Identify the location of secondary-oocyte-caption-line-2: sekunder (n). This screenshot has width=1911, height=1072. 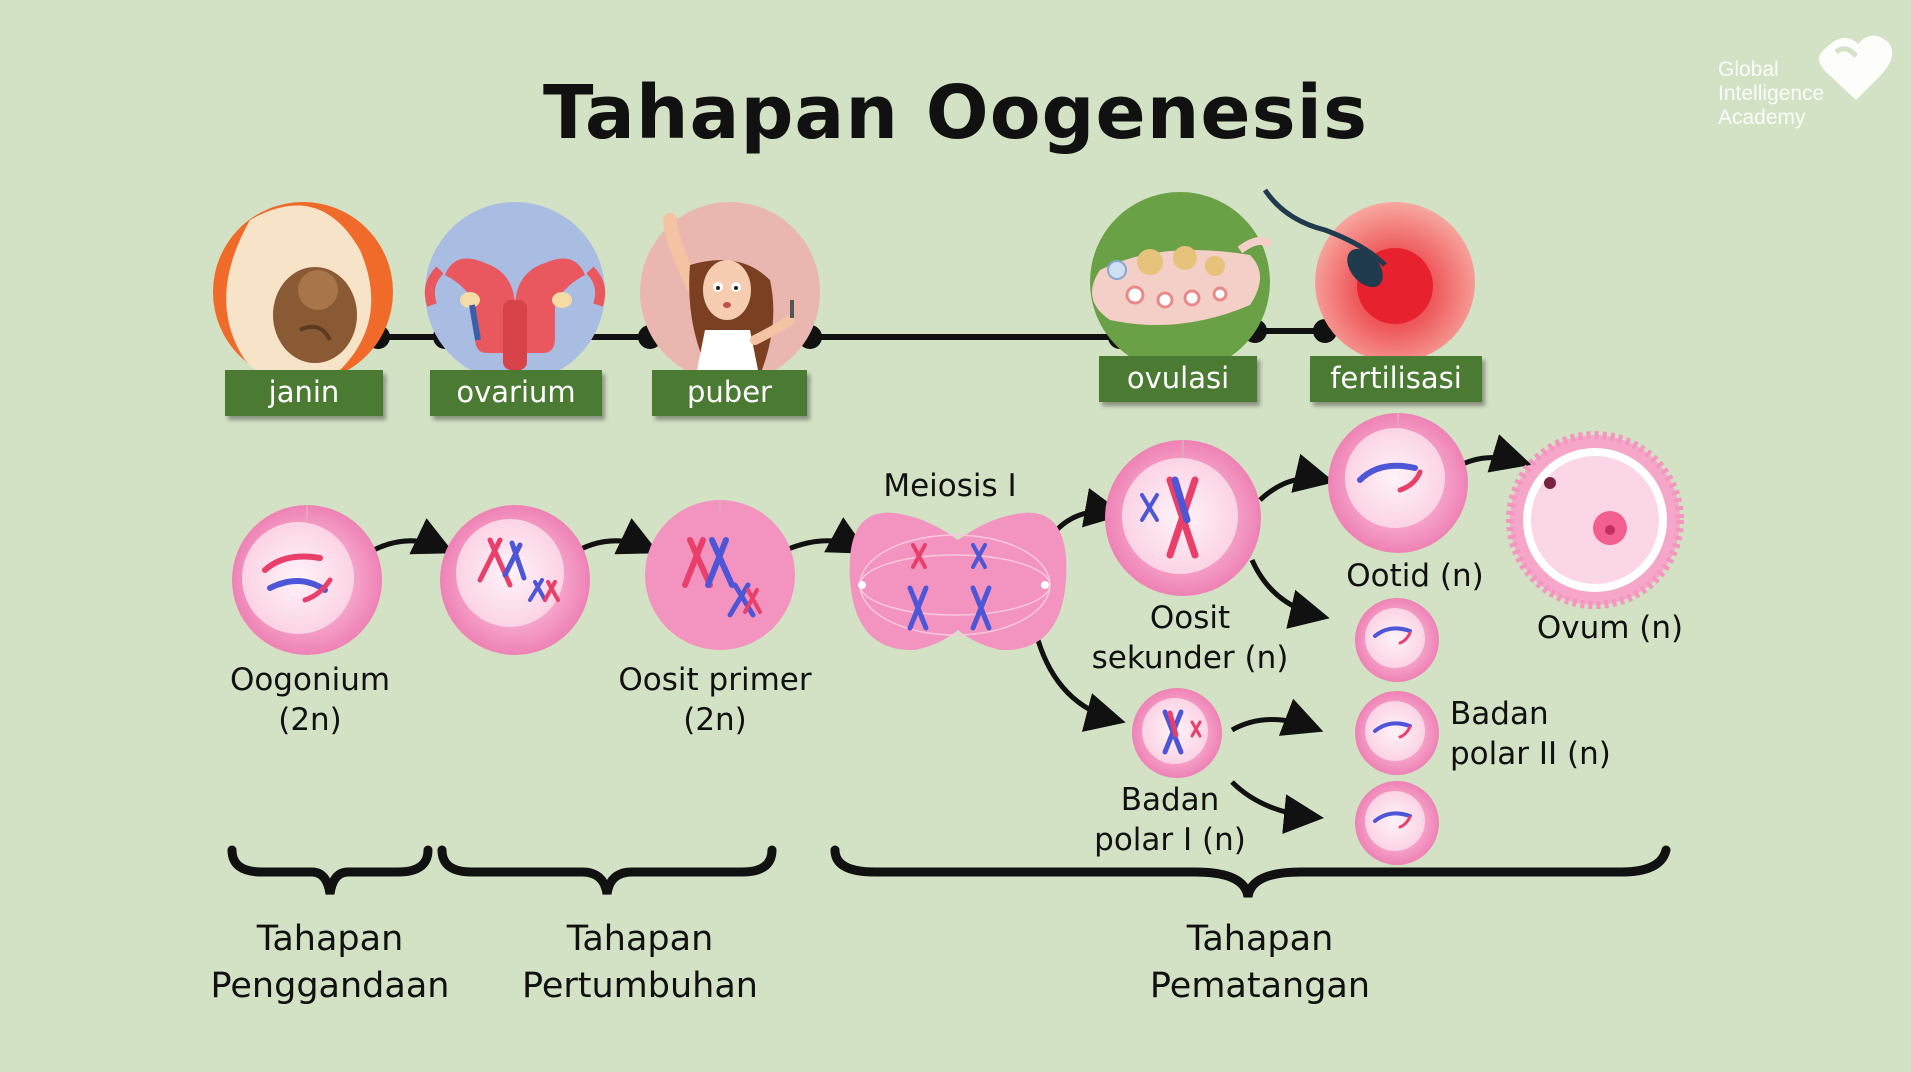
(1190, 658).